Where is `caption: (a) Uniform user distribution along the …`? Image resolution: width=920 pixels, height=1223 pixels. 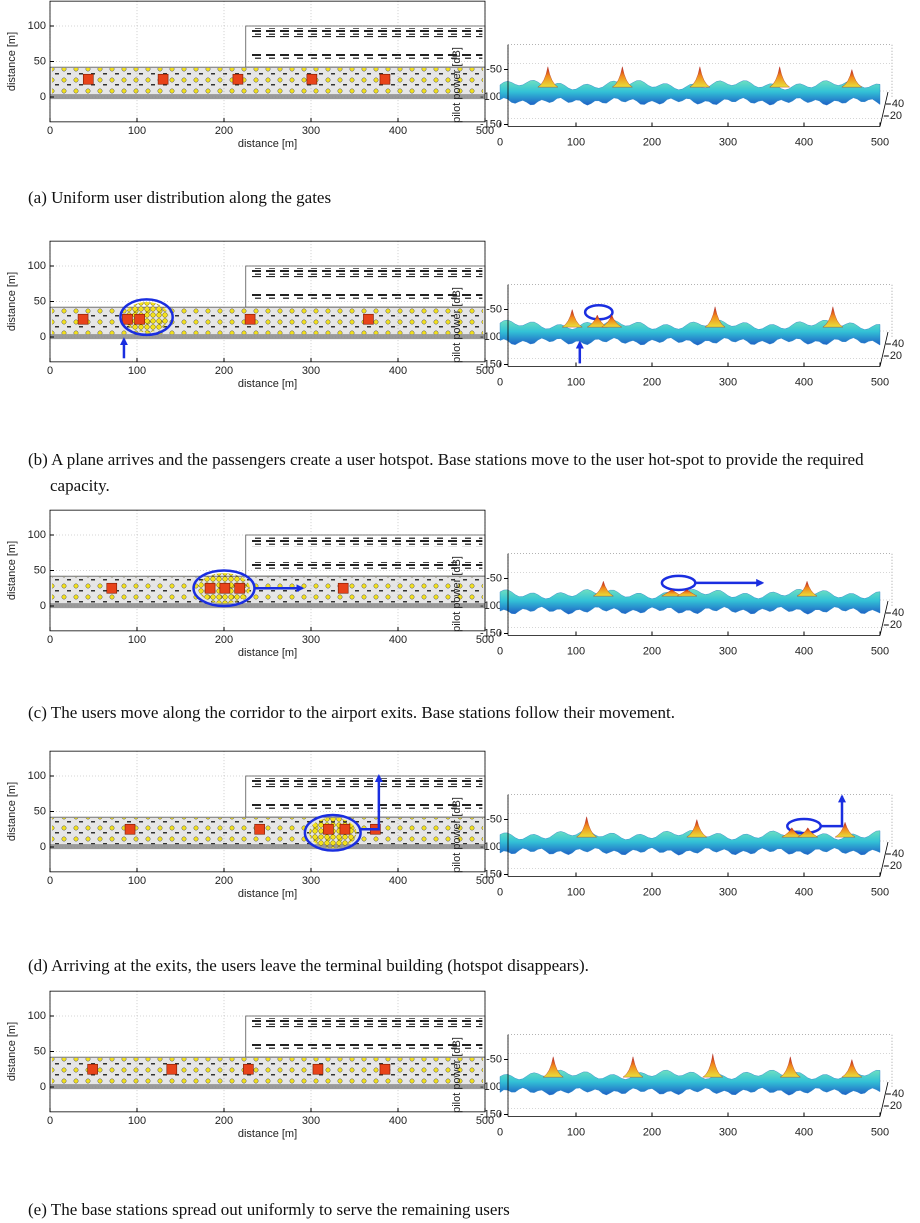
caption: (a) Uniform user distribution along the … is located at coordinates (180, 197).